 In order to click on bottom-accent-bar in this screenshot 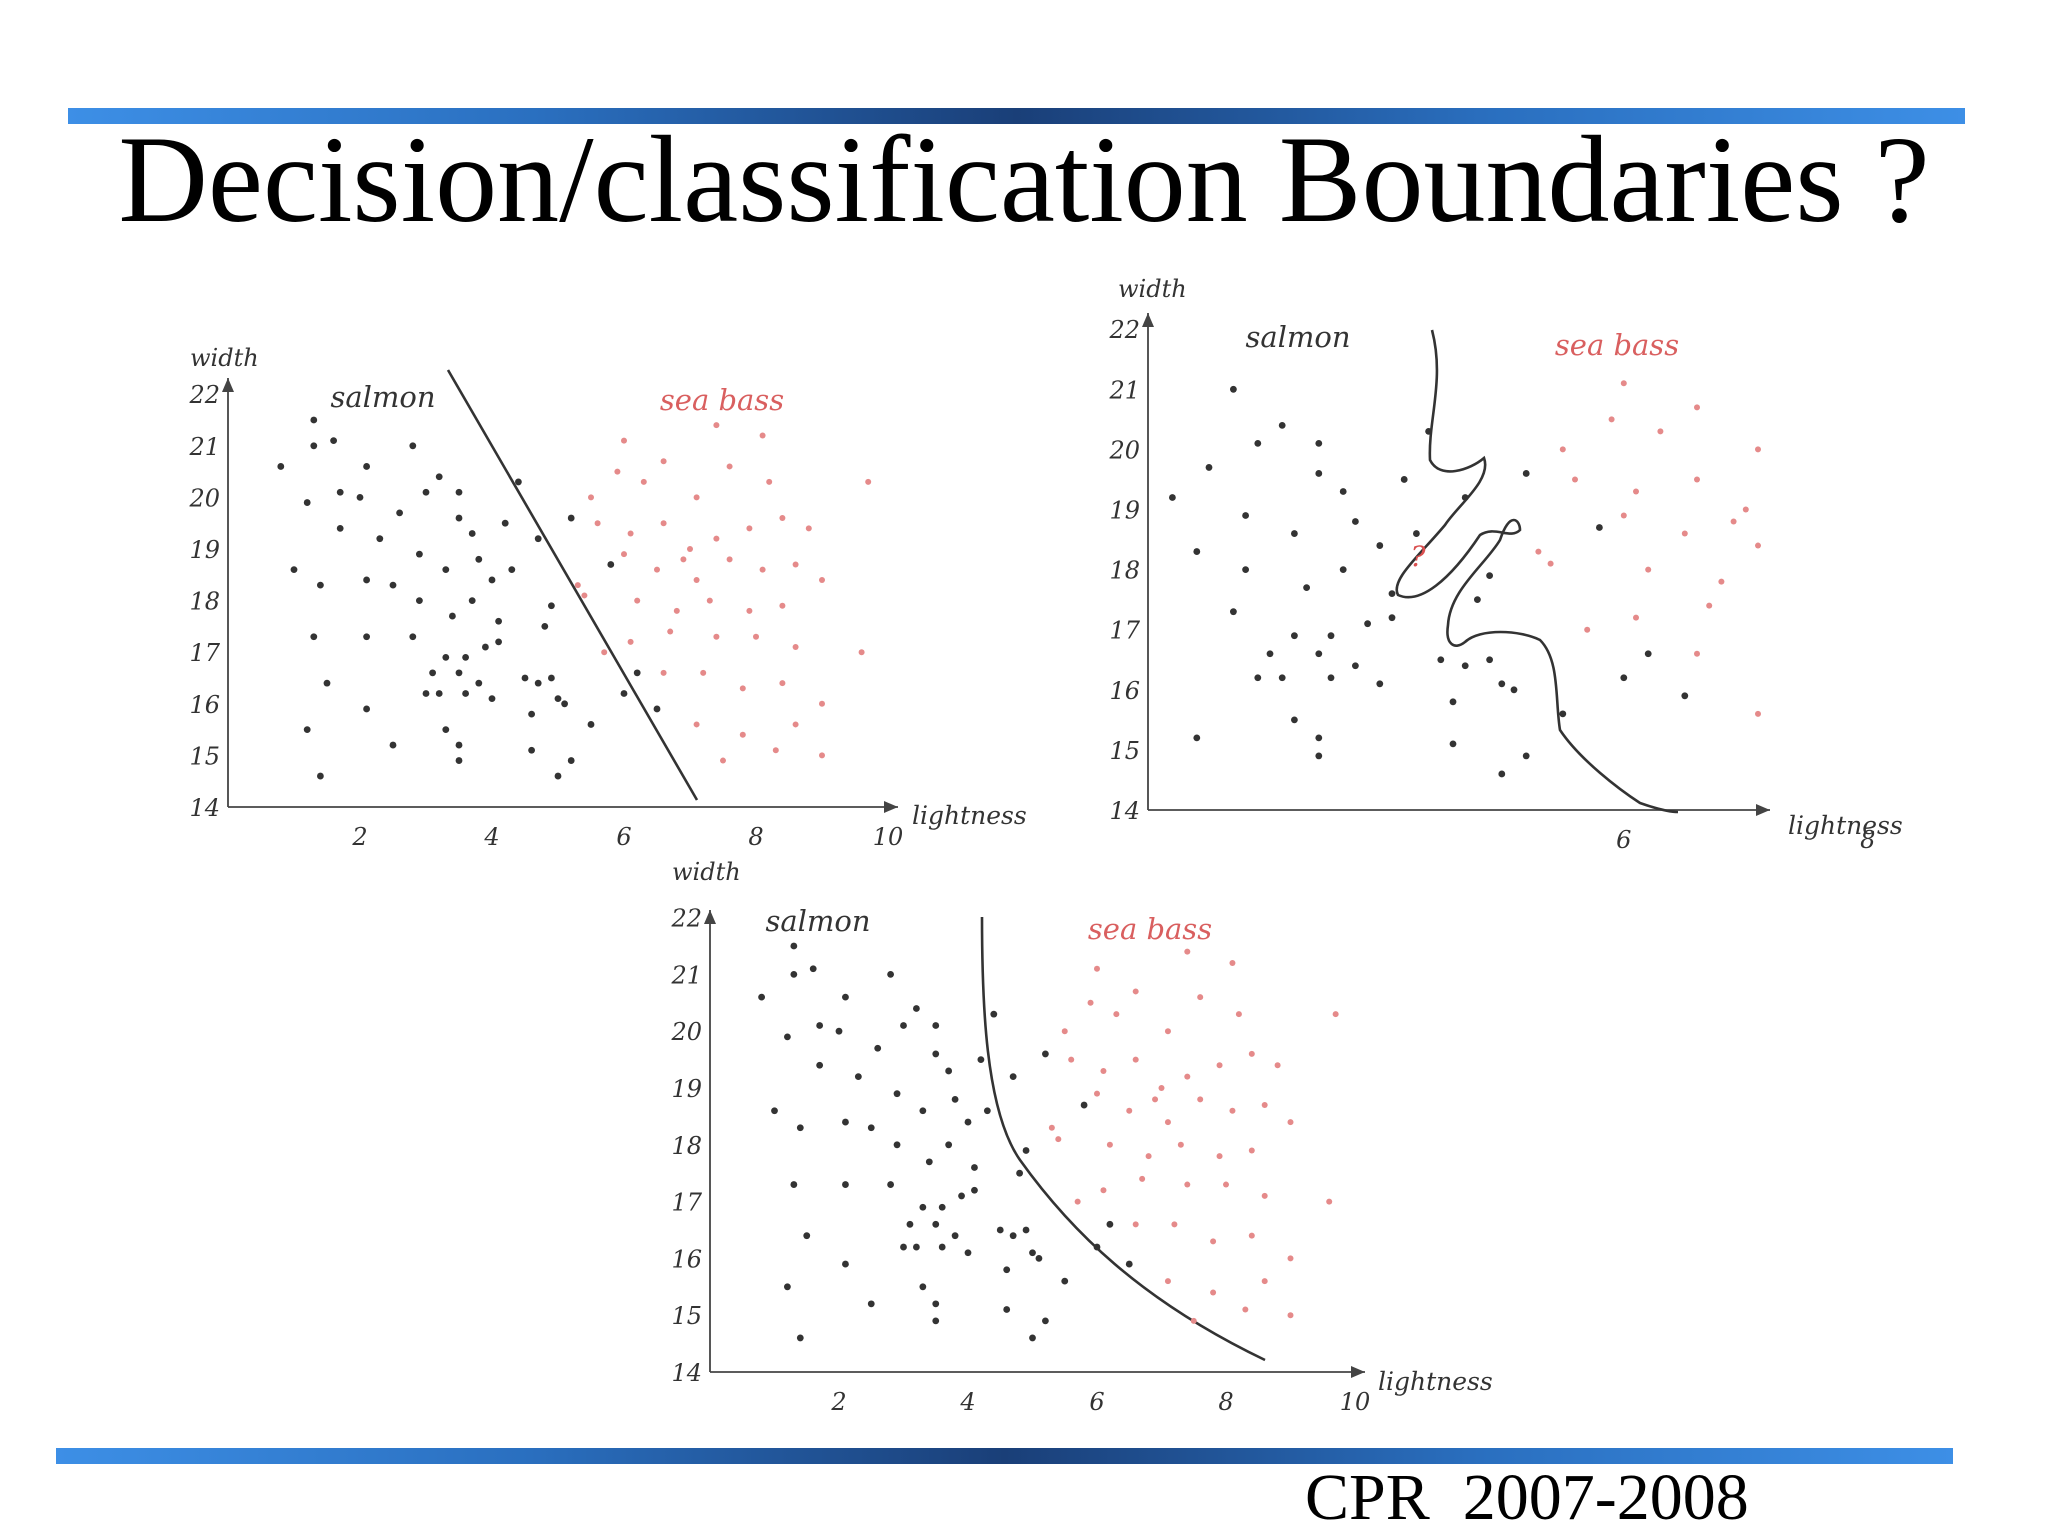, I will do `click(1004, 1456)`.